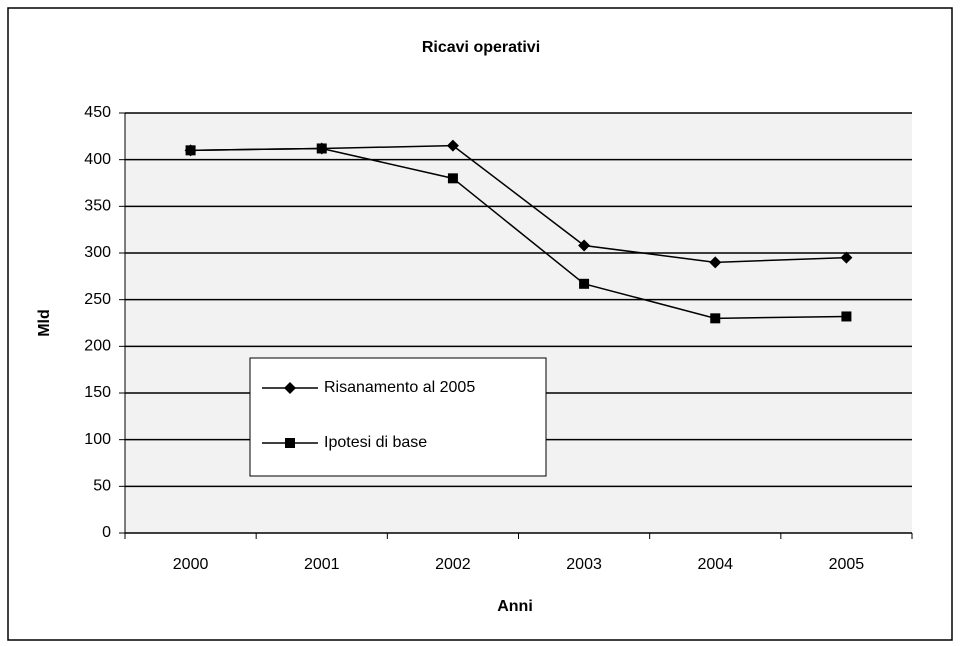 Image resolution: width=962 pixels, height=646 pixels. What do you see at coordinates (102, 486) in the screenshot?
I see `y-tick-label: 50` at bounding box center [102, 486].